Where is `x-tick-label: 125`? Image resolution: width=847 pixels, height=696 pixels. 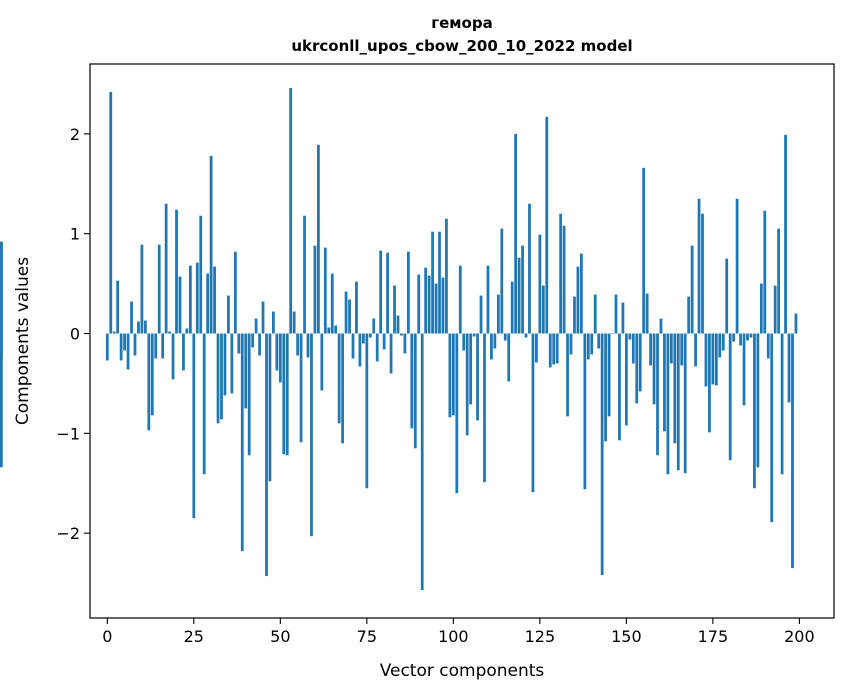 x-tick-label: 125 is located at coordinates (540, 636).